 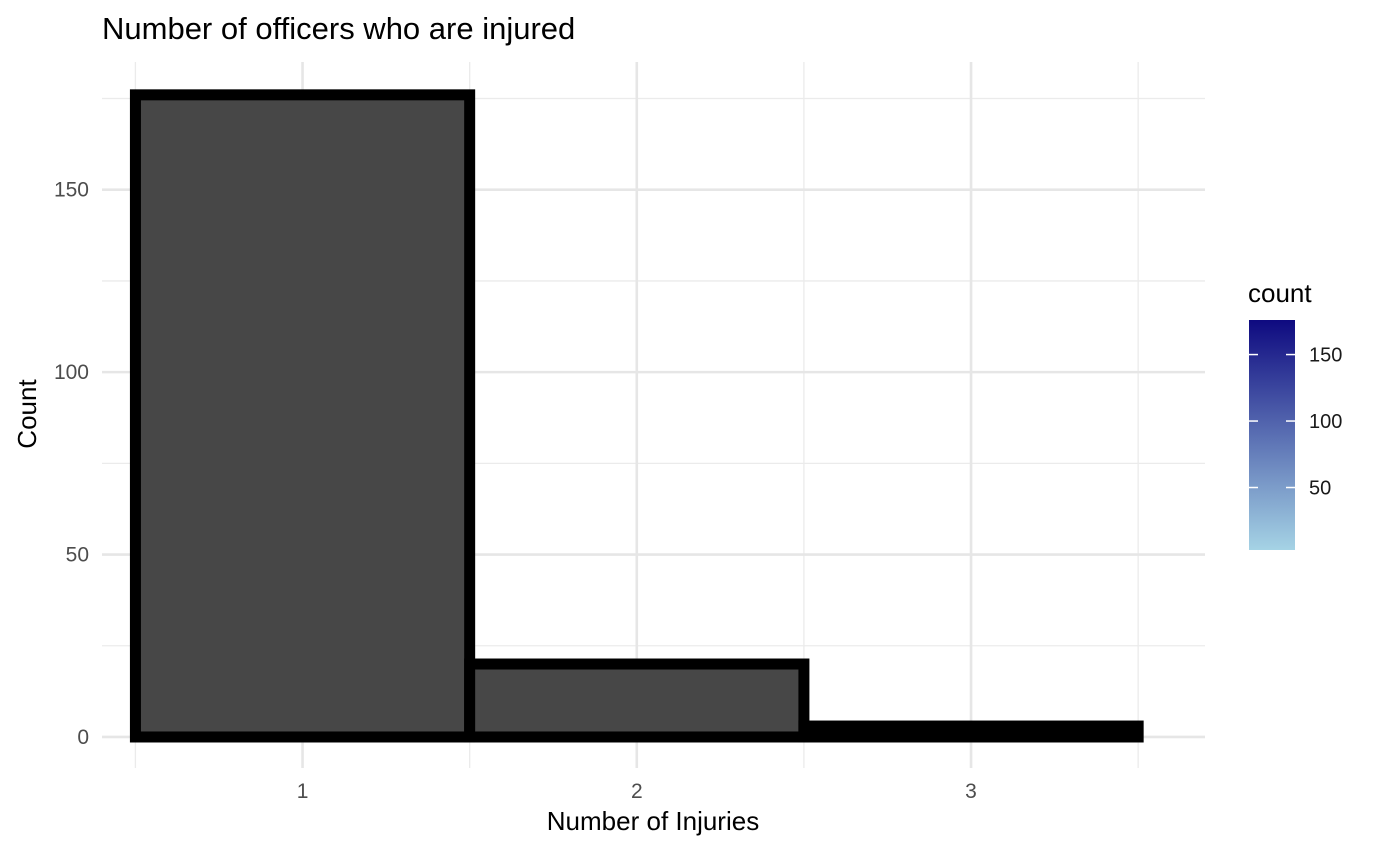 What do you see at coordinates (71, 190) in the screenshot?
I see `y-tick-label: 150` at bounding box center [71, 190].